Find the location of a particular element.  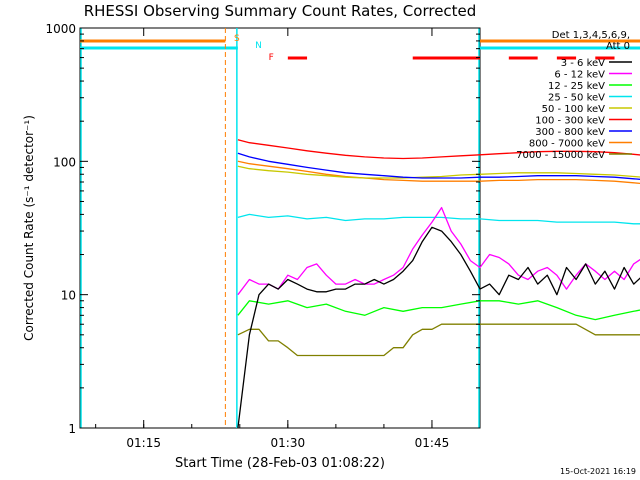

x-tick-label: 01:30 is located at coordinates (288, 443).